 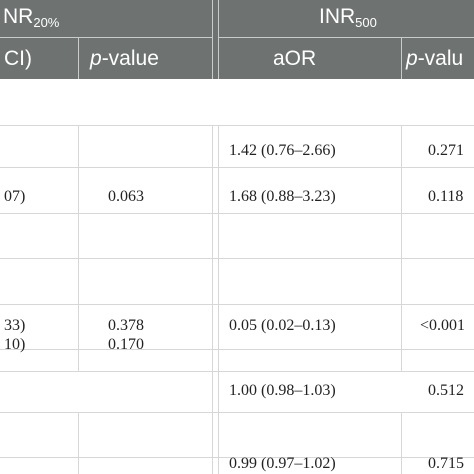 I want to click on table-cell-ci: 07), so click(x=15, y=196).